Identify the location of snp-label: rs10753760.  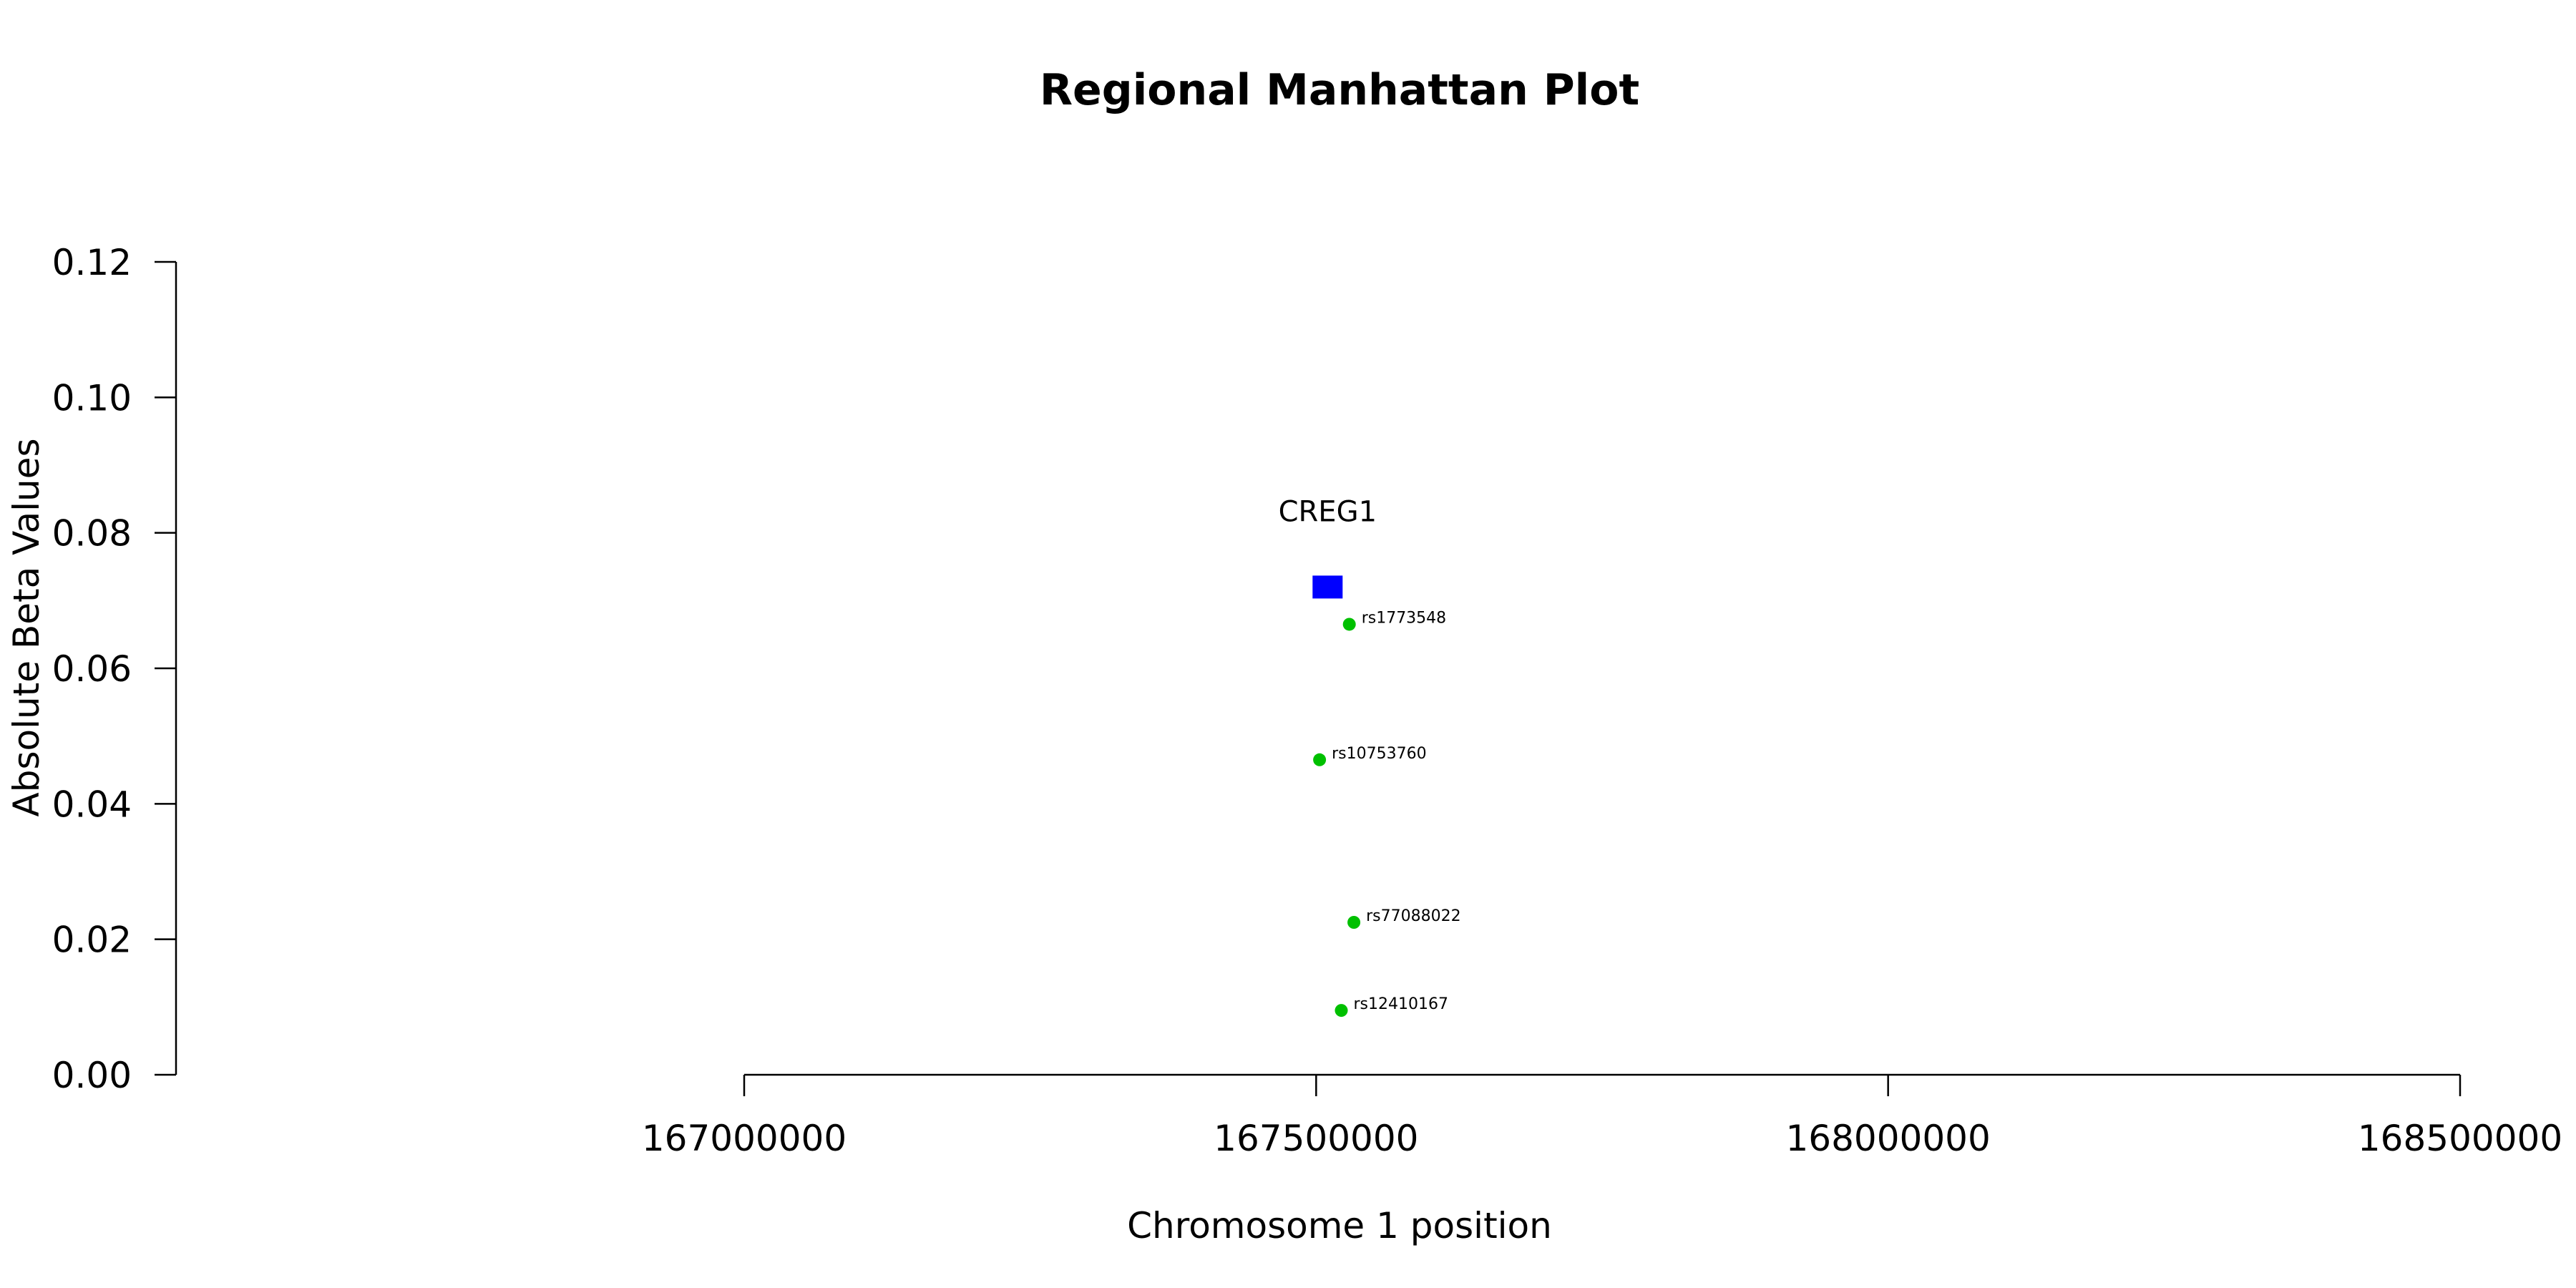
(1379, 754).